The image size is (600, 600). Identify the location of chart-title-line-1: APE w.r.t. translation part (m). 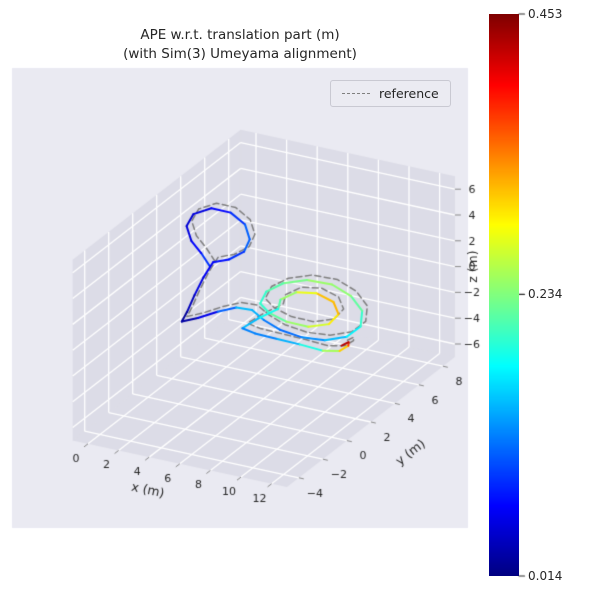
(240, 35).